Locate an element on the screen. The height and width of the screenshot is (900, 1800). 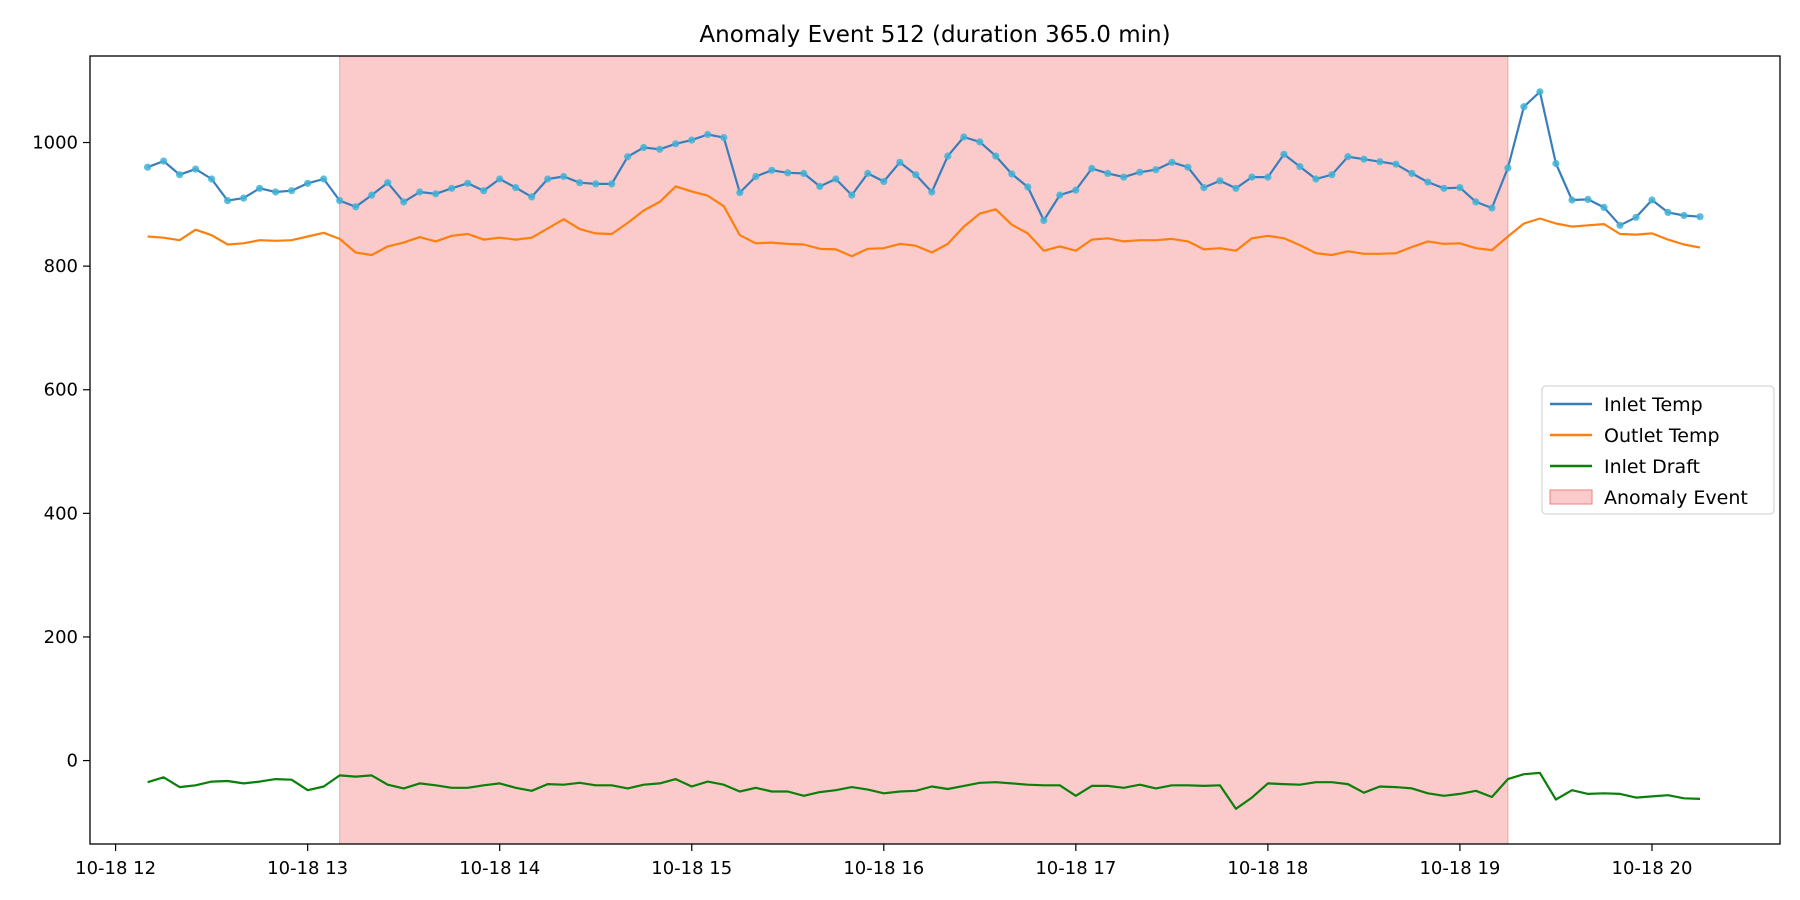
x-tick-label: 10-18 18 is located at coordinates (1267, 868).